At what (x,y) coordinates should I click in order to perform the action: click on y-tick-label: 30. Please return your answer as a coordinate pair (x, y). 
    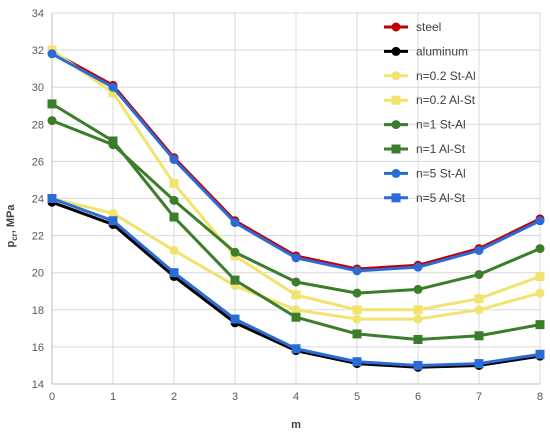
    Looking at the image, I should click on (38, 88).